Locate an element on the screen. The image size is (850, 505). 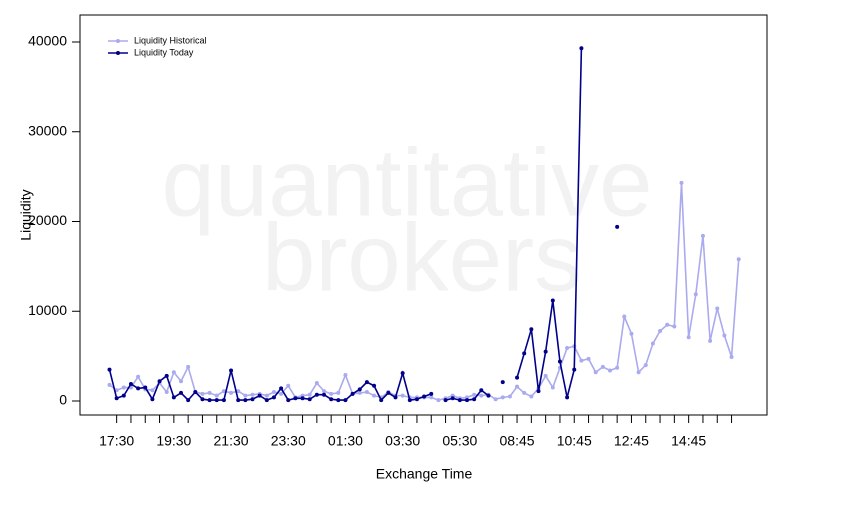
x-tick-label: 10:45 is located at coordinates (574, 441).